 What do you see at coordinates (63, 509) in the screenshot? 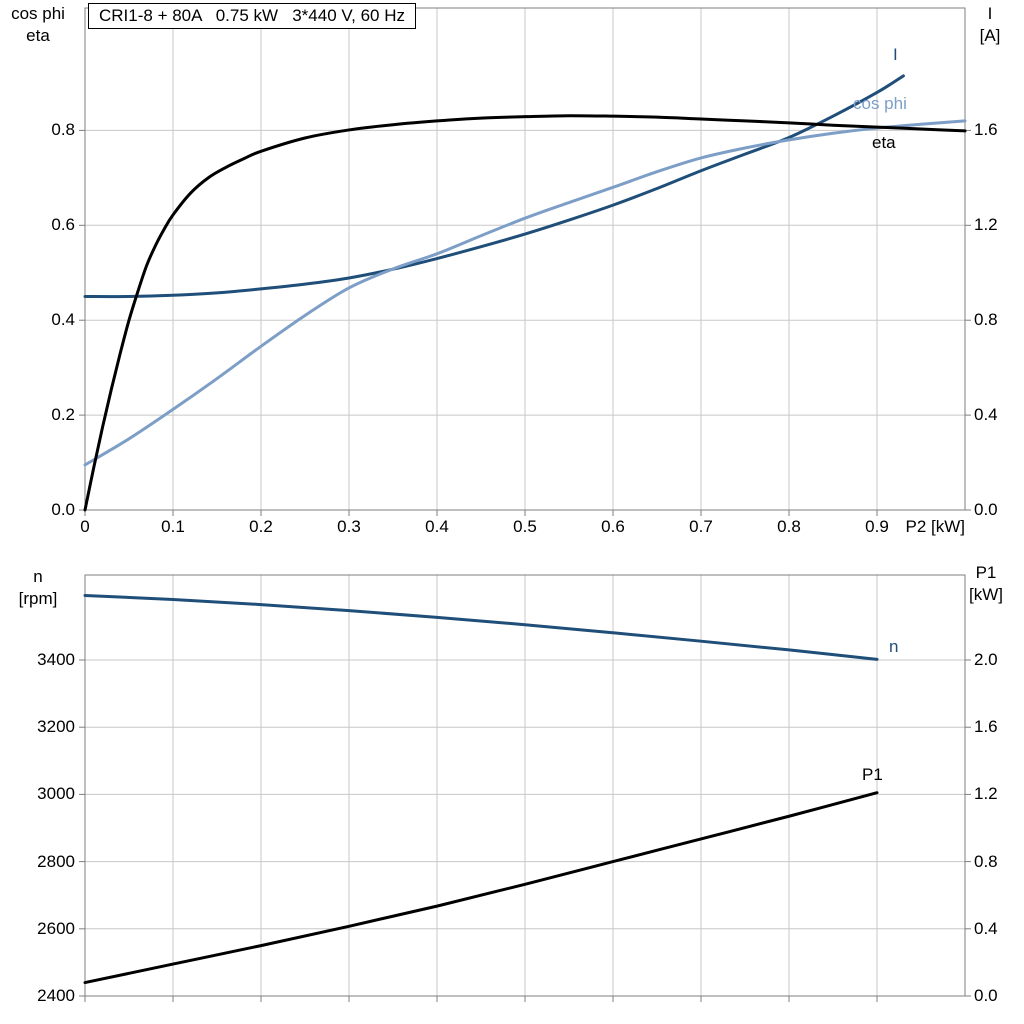
I see `left-tick-label: 0.0` at bounding box center [63, 509].